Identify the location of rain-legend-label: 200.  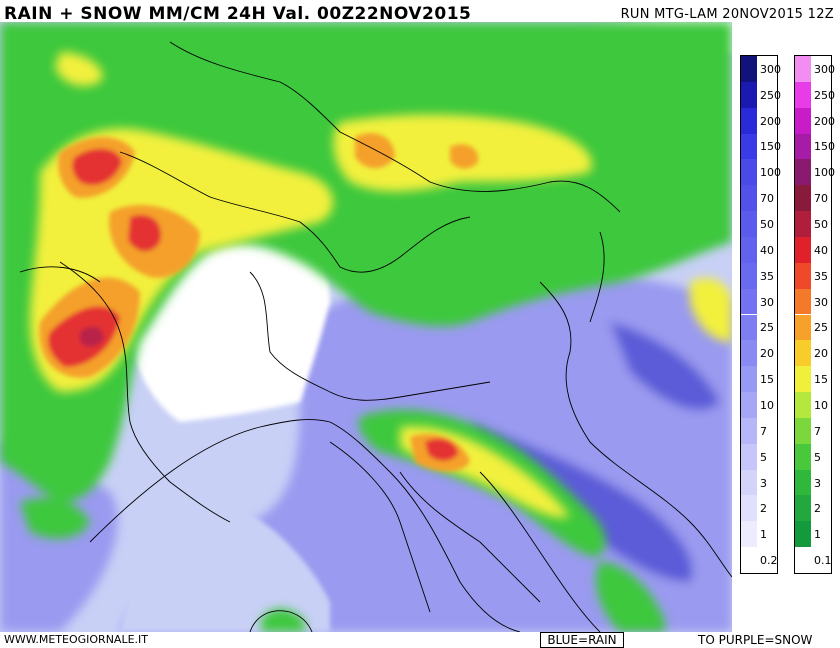
(770, 121).